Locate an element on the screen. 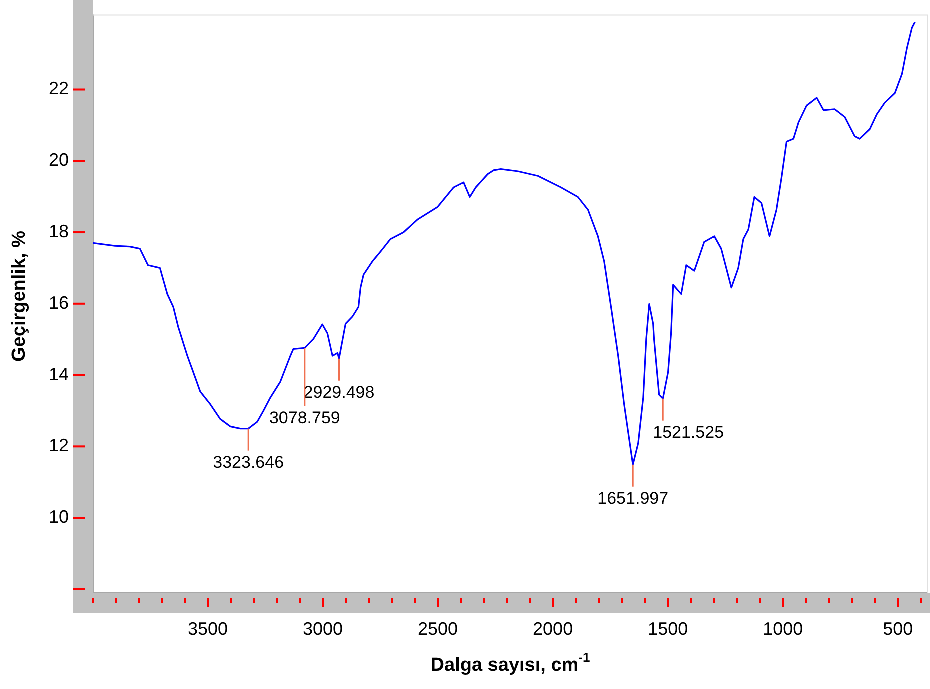 The width and height of the screenshot is (930, 689). annotation: 3323.646 is located at coordinates (248, 462).